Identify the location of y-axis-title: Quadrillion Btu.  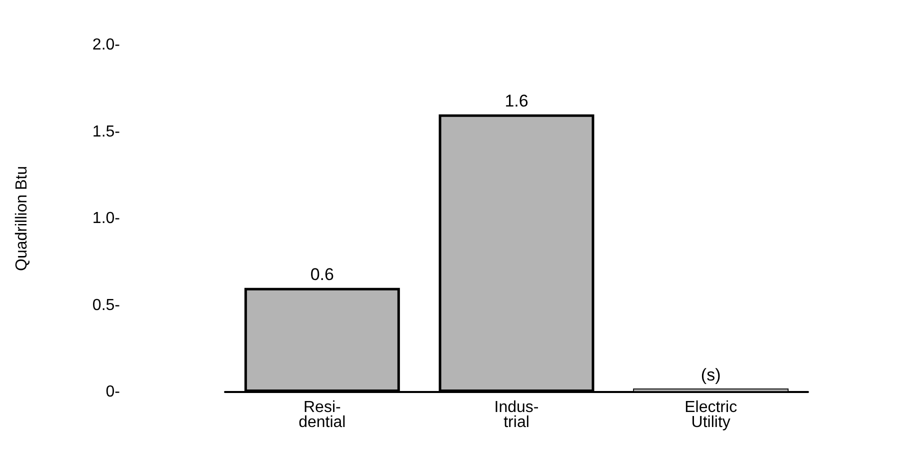
(22, 218).